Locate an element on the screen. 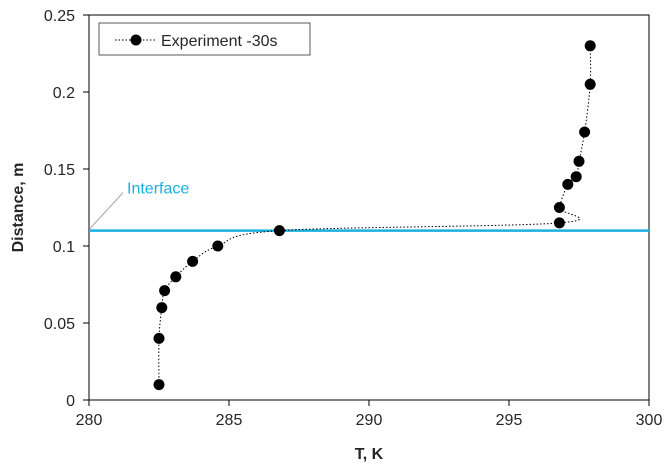  y-axis-title: Distance, m is located at coordinates (18, 208).